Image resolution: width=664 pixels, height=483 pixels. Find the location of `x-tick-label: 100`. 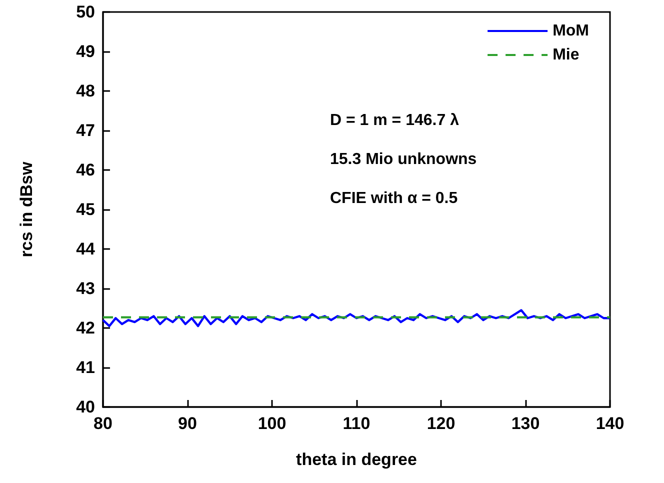

x-tick-label: 100 is located at coordinates (272, 423).